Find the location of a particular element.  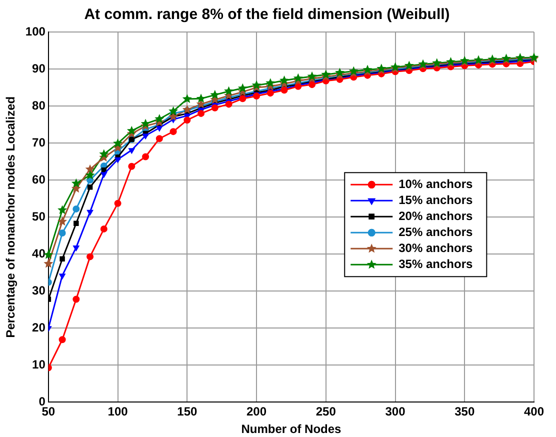

y-tick-label: 90 is located at coordinates (39, 68).